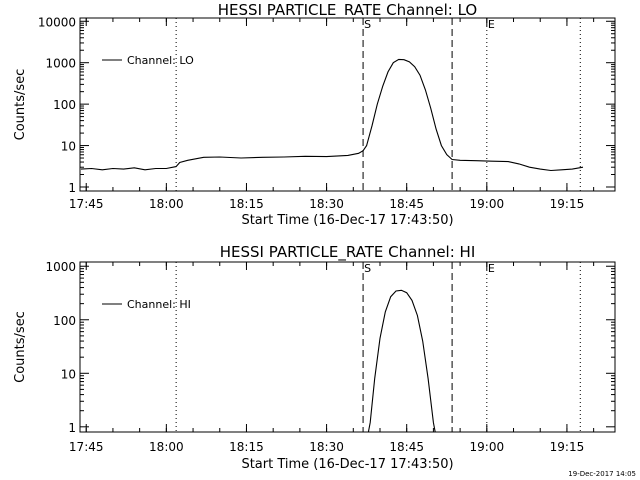  What do you see at coordinates (602, 474) in the screenshot?
I see `plot-timestamp: 19-Dec-2017 14:05` at bounding box center [602, 474].